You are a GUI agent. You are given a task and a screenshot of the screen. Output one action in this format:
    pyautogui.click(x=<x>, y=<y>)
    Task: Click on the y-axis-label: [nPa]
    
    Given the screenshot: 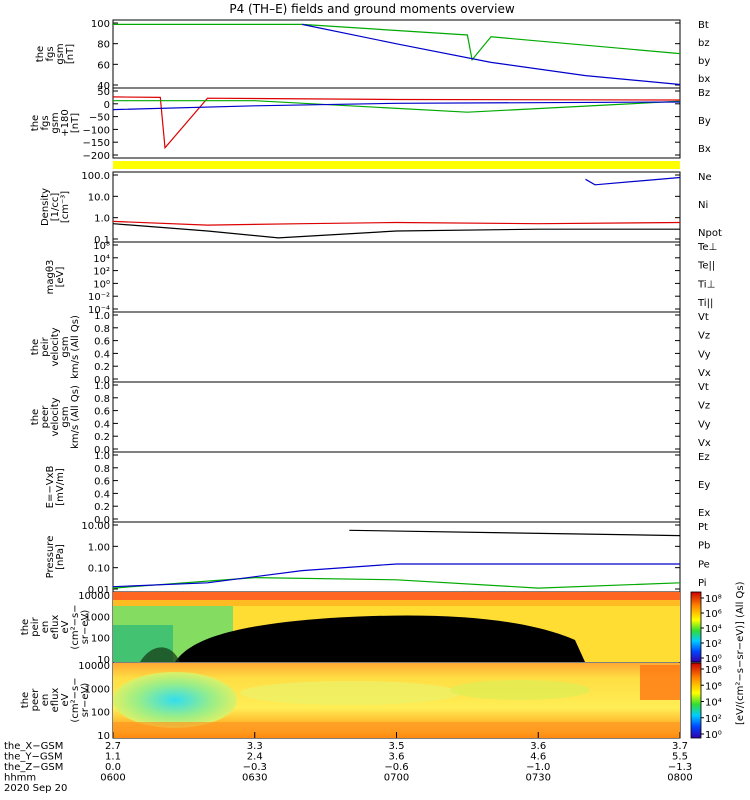 What is the action you would take?
    pyautogui.click(x=60, y=557)
    